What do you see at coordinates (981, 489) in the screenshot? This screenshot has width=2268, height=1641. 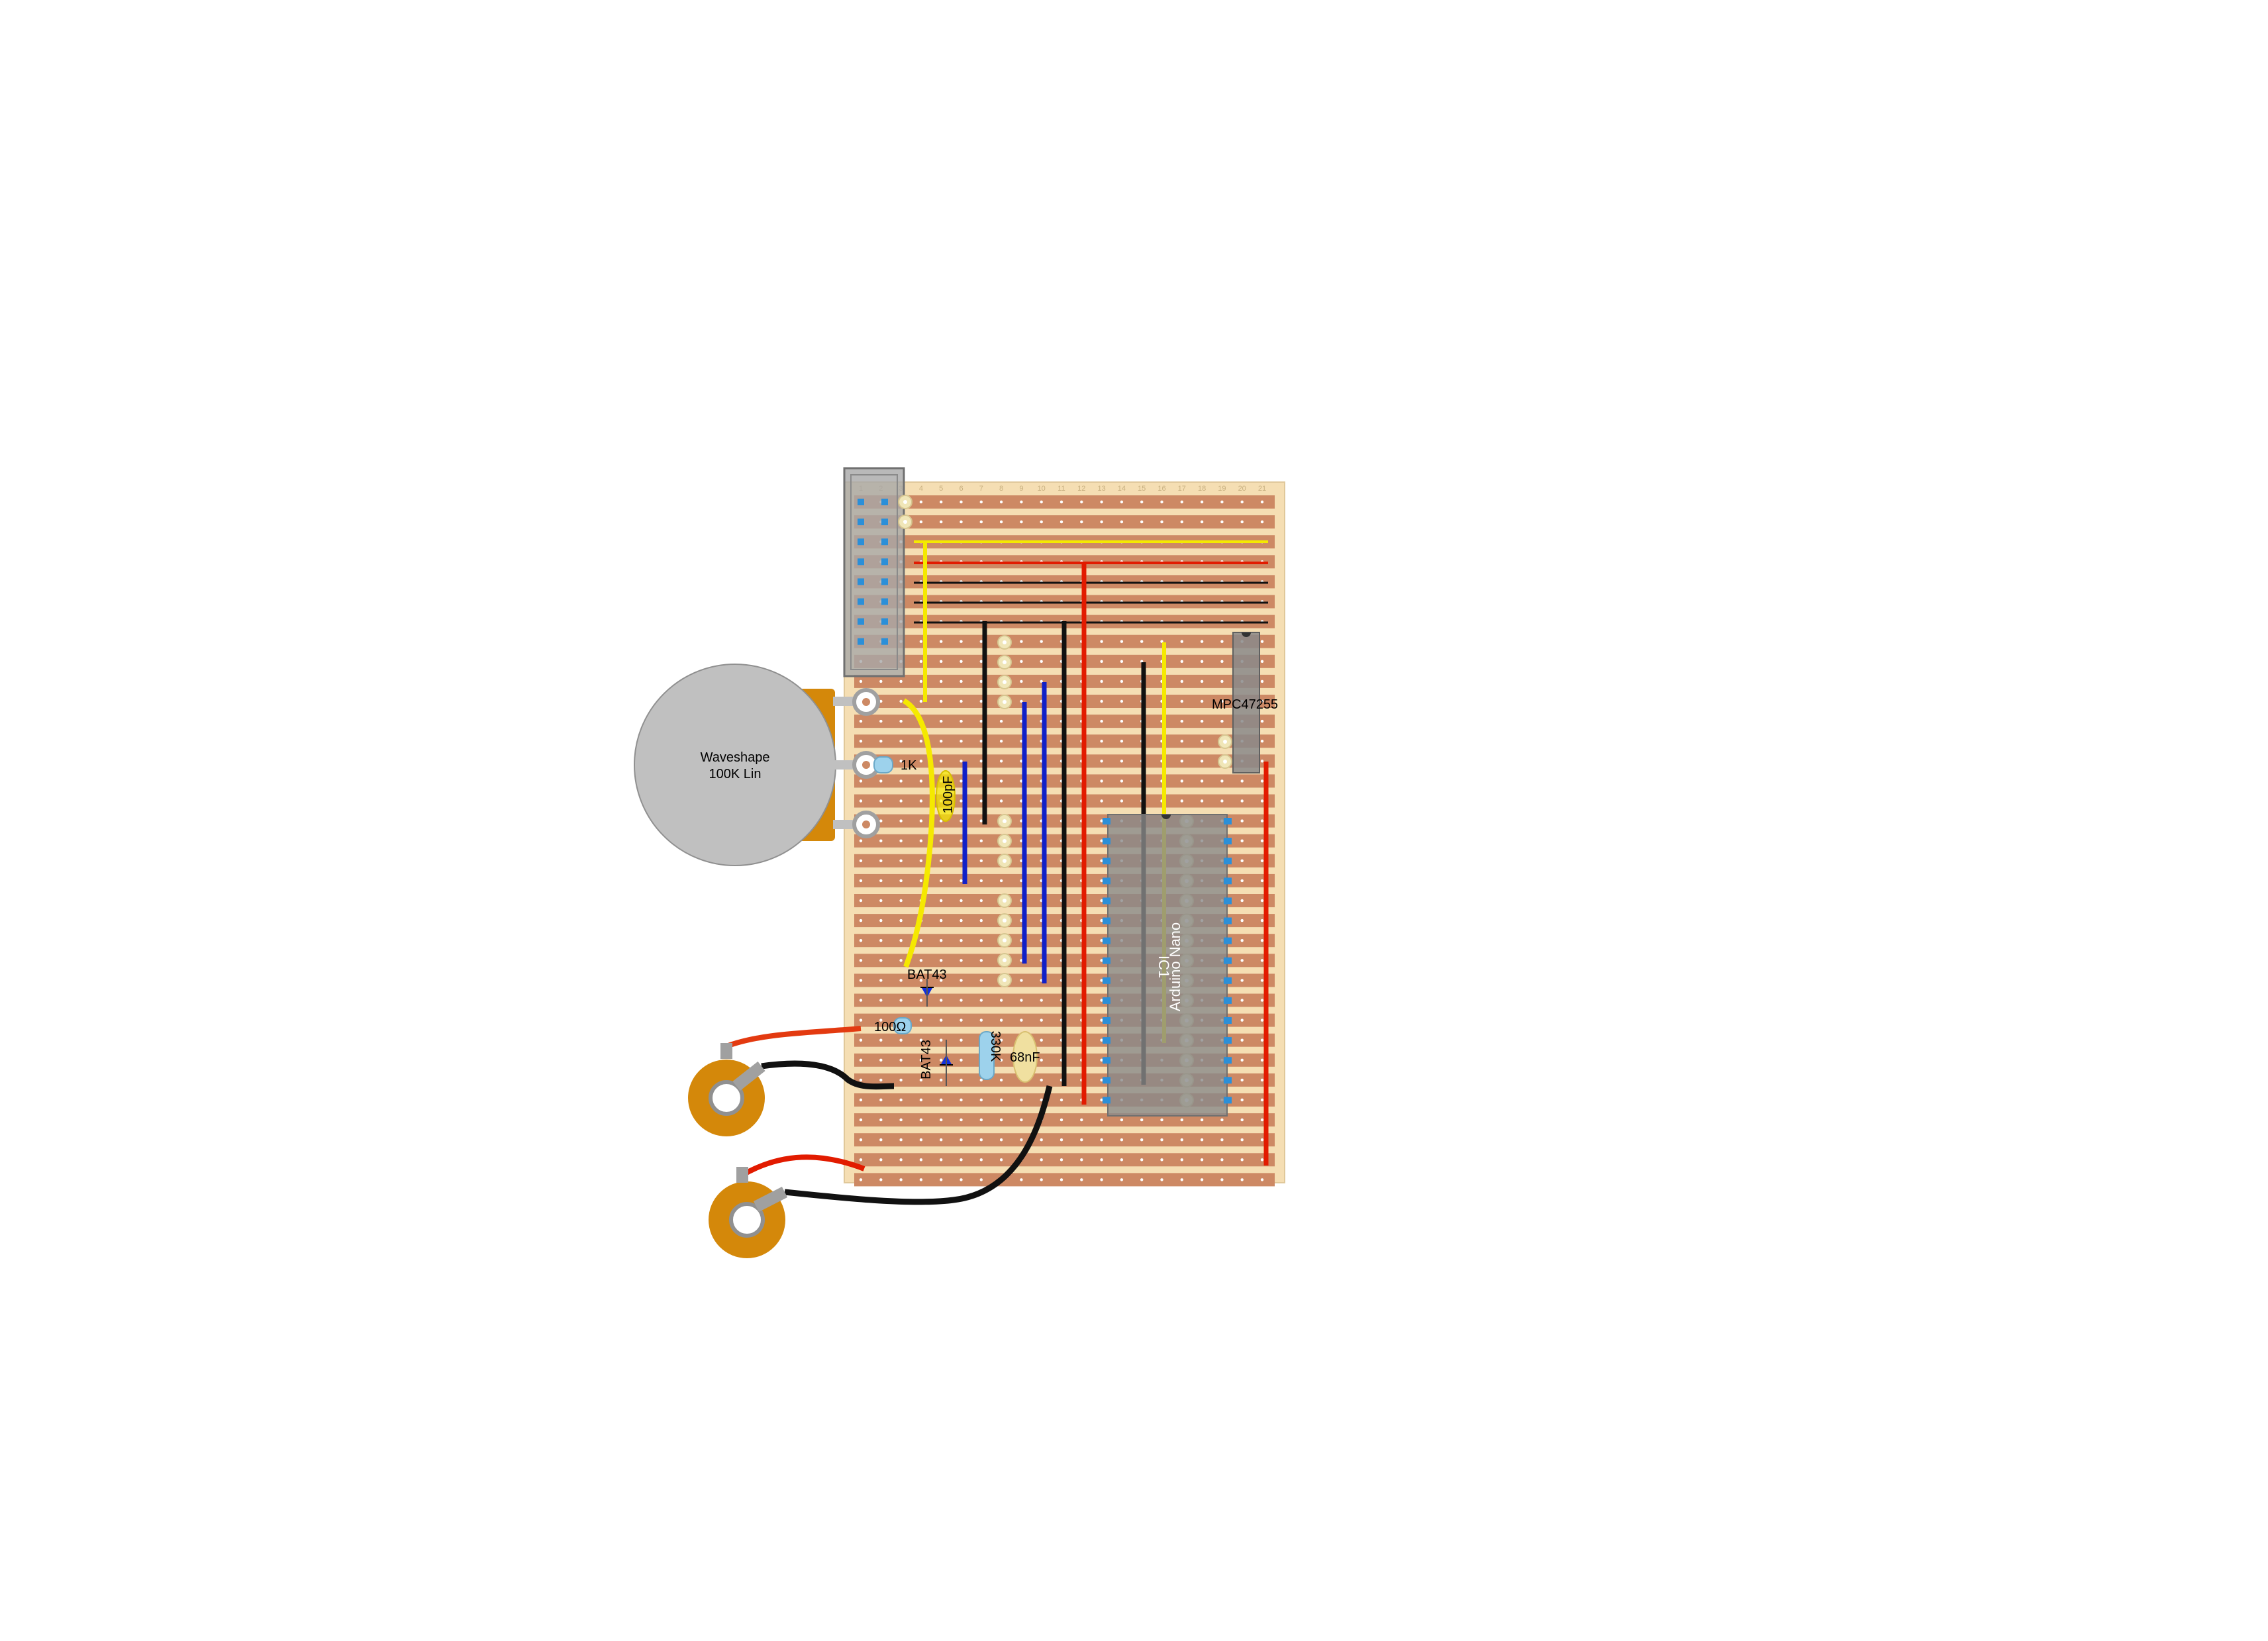 I see `column-number: 7` at bounding box center [981, 489].